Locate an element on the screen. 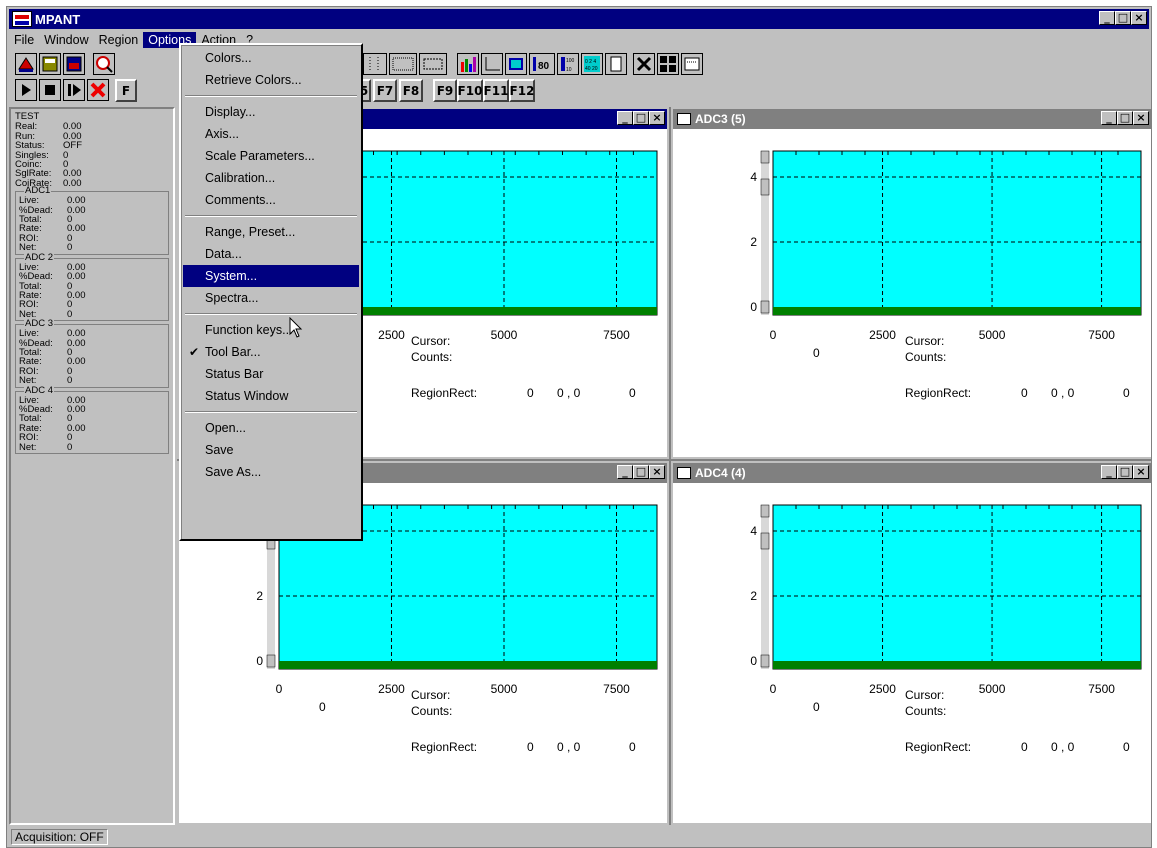 Image resolution: width=1157 pixels, height=848 pixels. scale-100-icon: 100 10 is located at coordinates (568, 64).